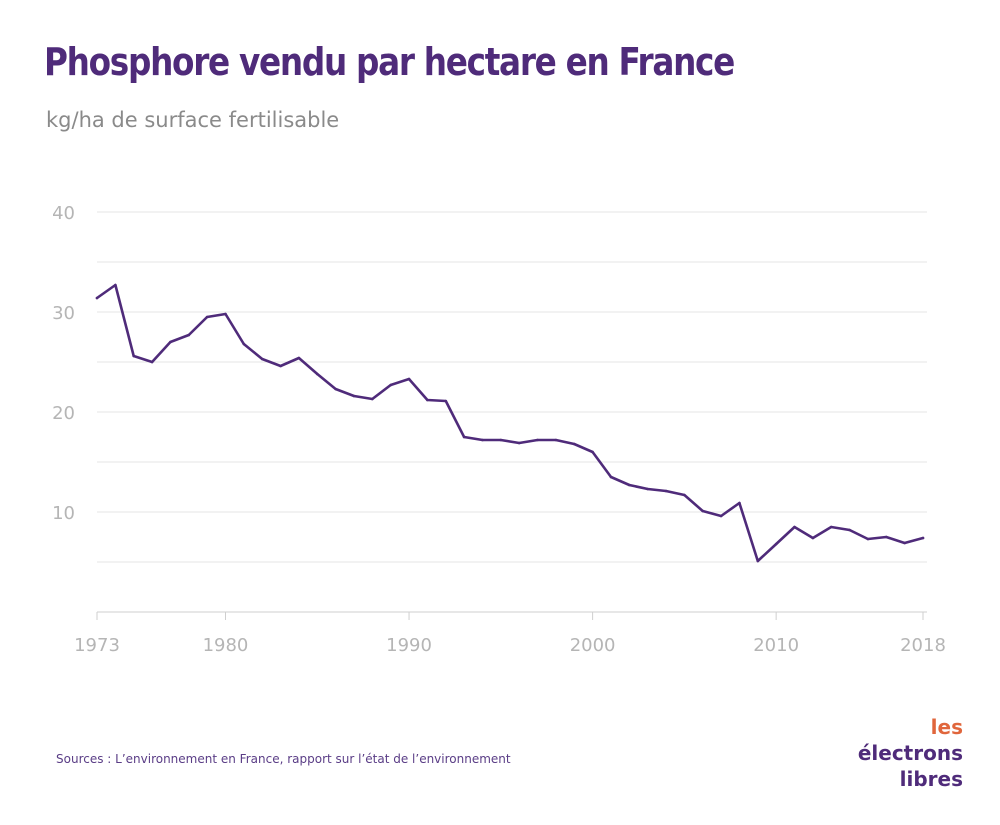  Describe the element at coordinates (63, 513) in the screenshot. I see `y-tick-label: 10` at that location.